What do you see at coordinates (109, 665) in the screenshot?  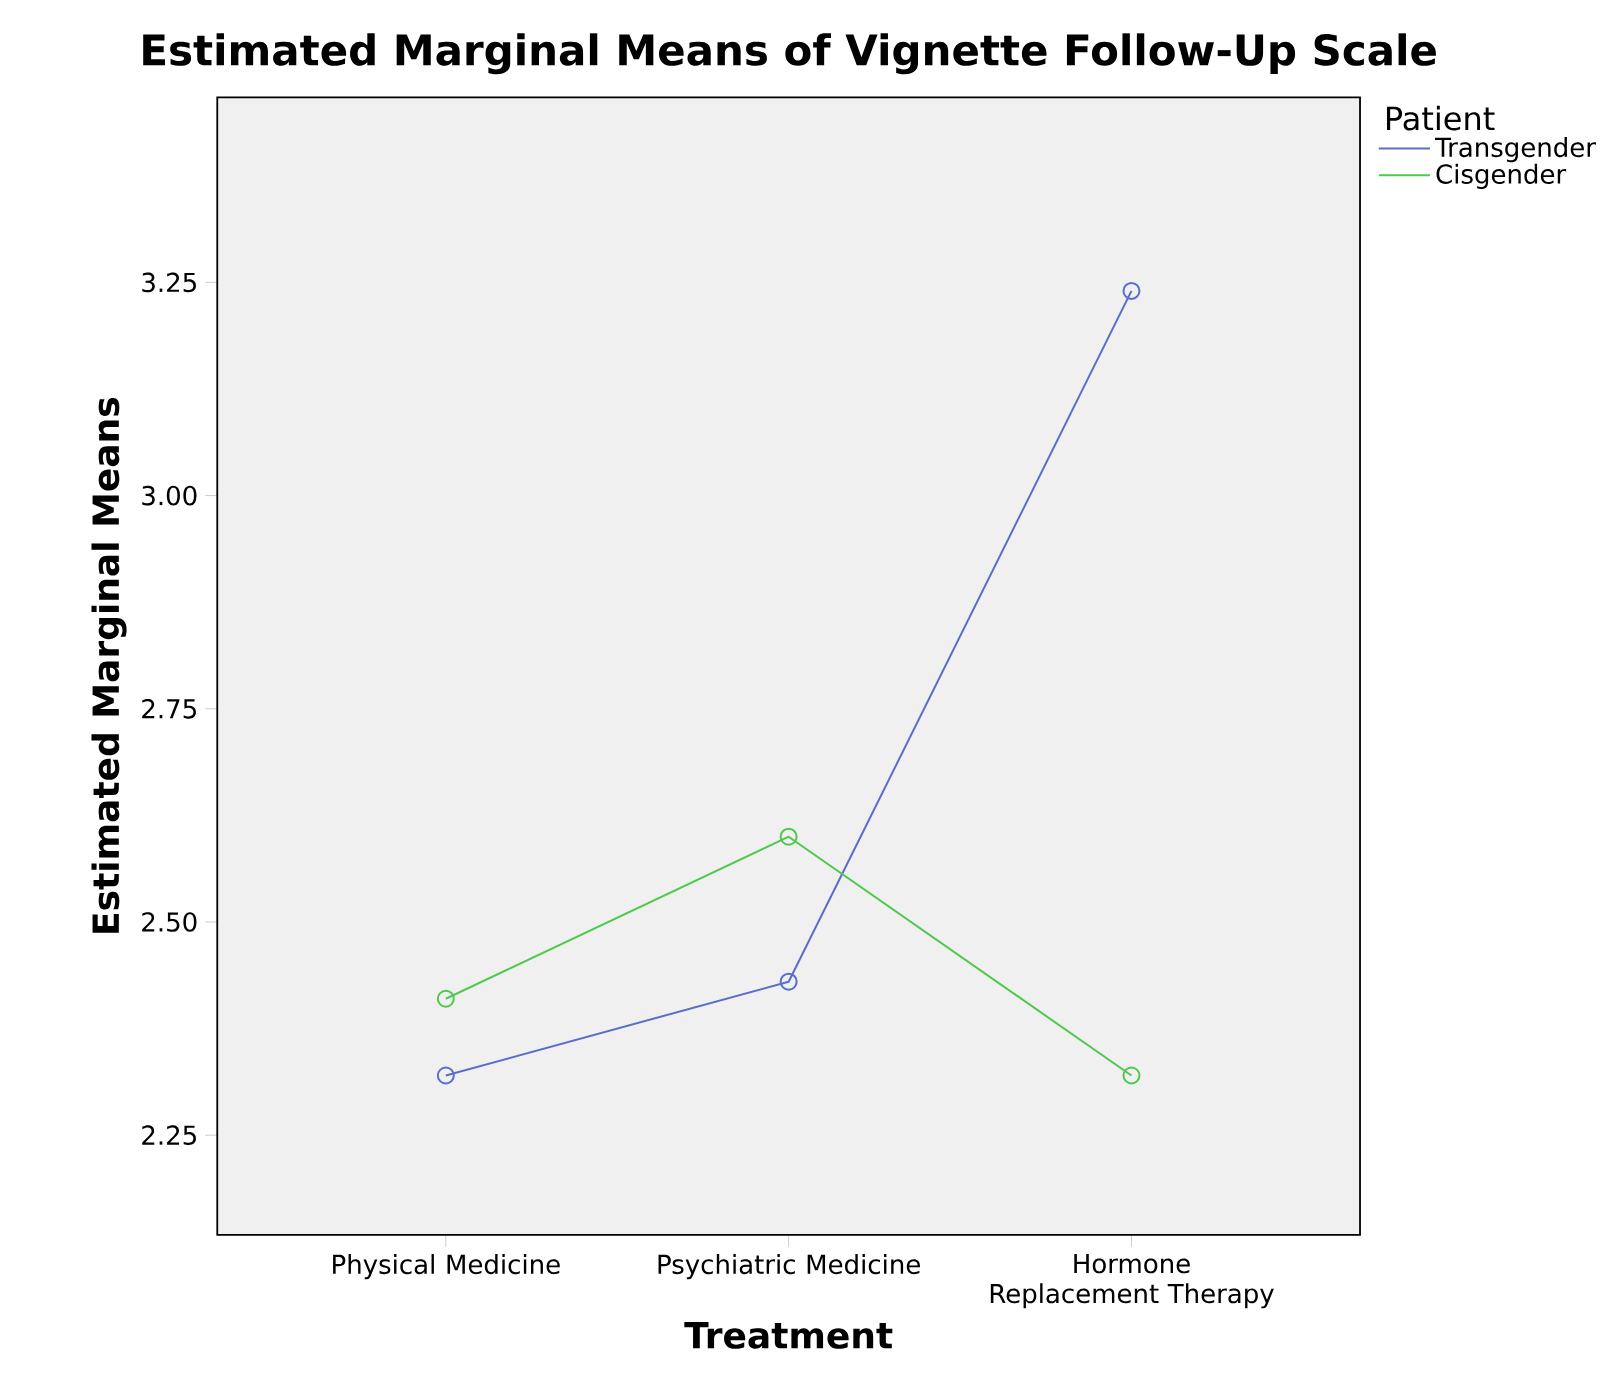 I see `y-axis-title: Estimated Marginal Means` at bounding box center [109, 665].